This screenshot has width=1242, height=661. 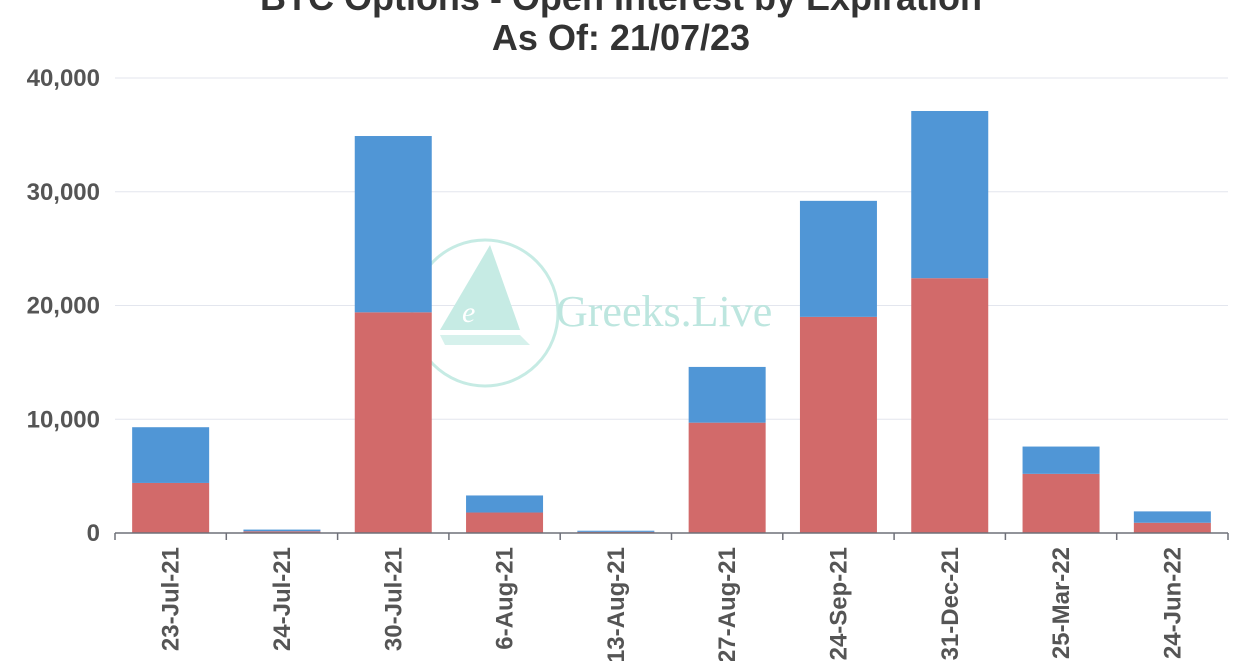 I want to click on y-tick-label: 20,000, so click(x=63, y=306).